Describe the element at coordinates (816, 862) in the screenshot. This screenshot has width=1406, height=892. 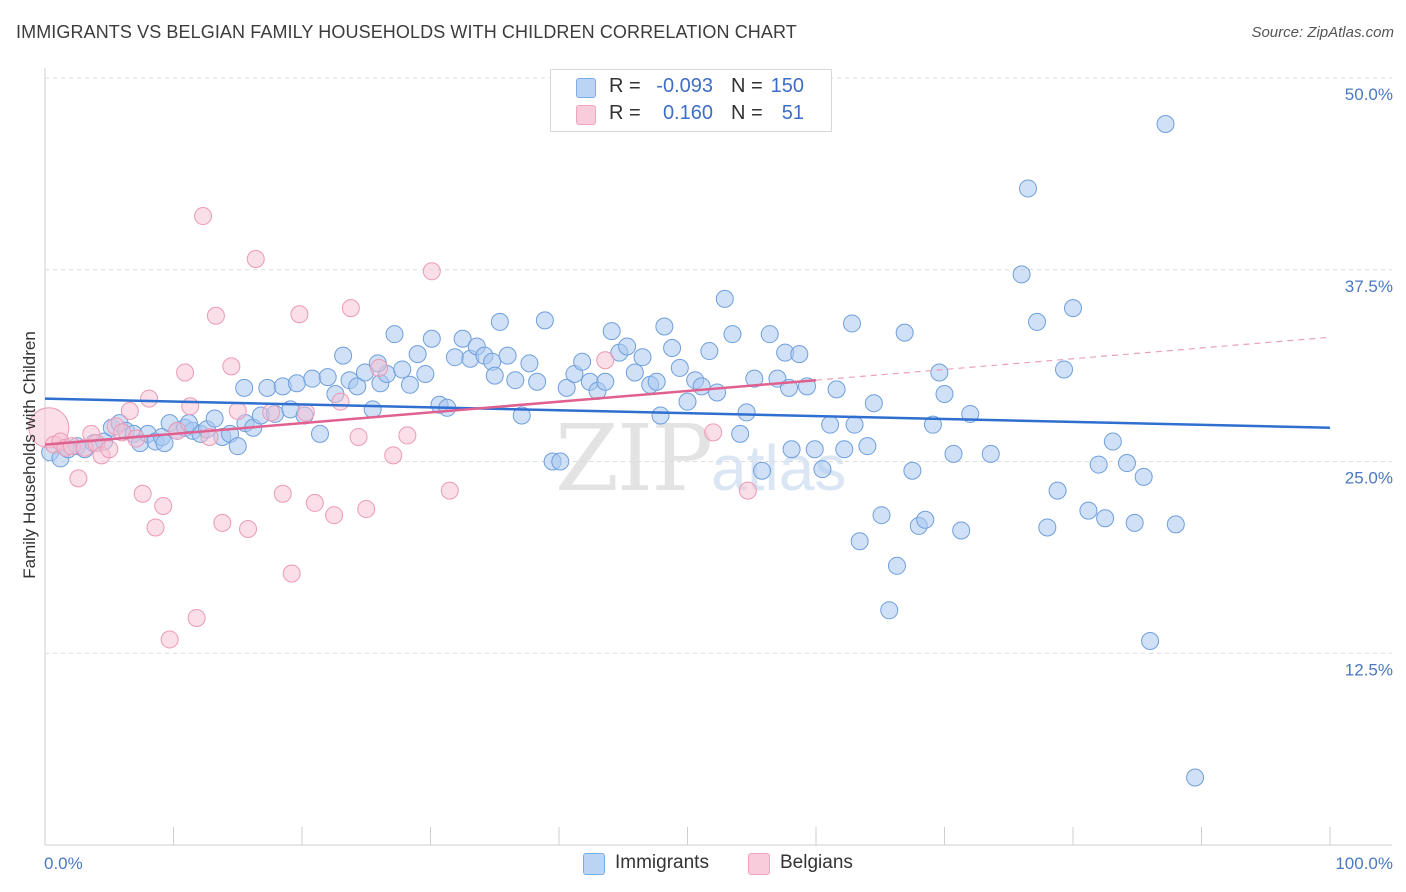
I see `belgians-label: Belgians` at that location.